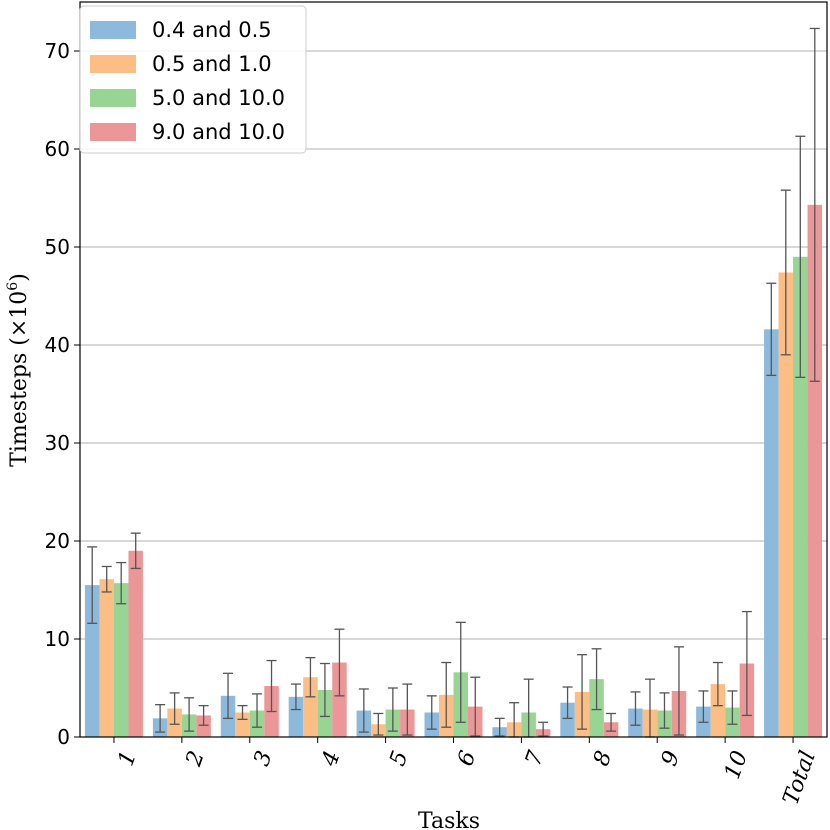 The width and height of the screenshot is (830, 830). I want to click on legend-box, so click(193, 79).